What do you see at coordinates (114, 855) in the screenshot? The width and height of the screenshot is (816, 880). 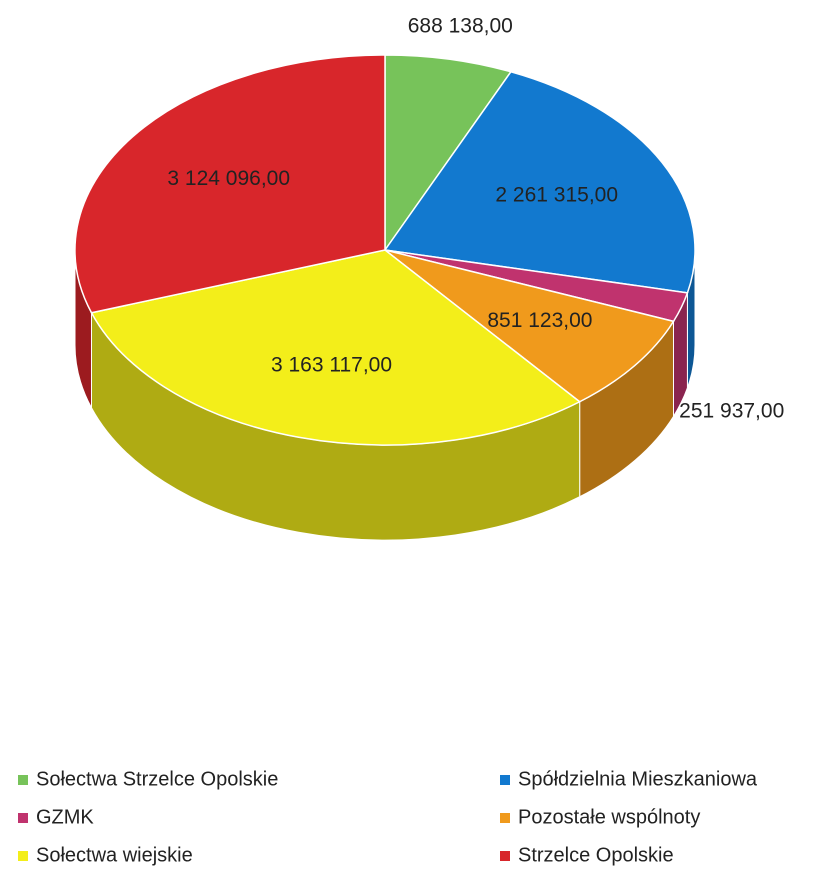 I see `legend-label: Sołectwa wiejskie` at bounding box center [114, 855].